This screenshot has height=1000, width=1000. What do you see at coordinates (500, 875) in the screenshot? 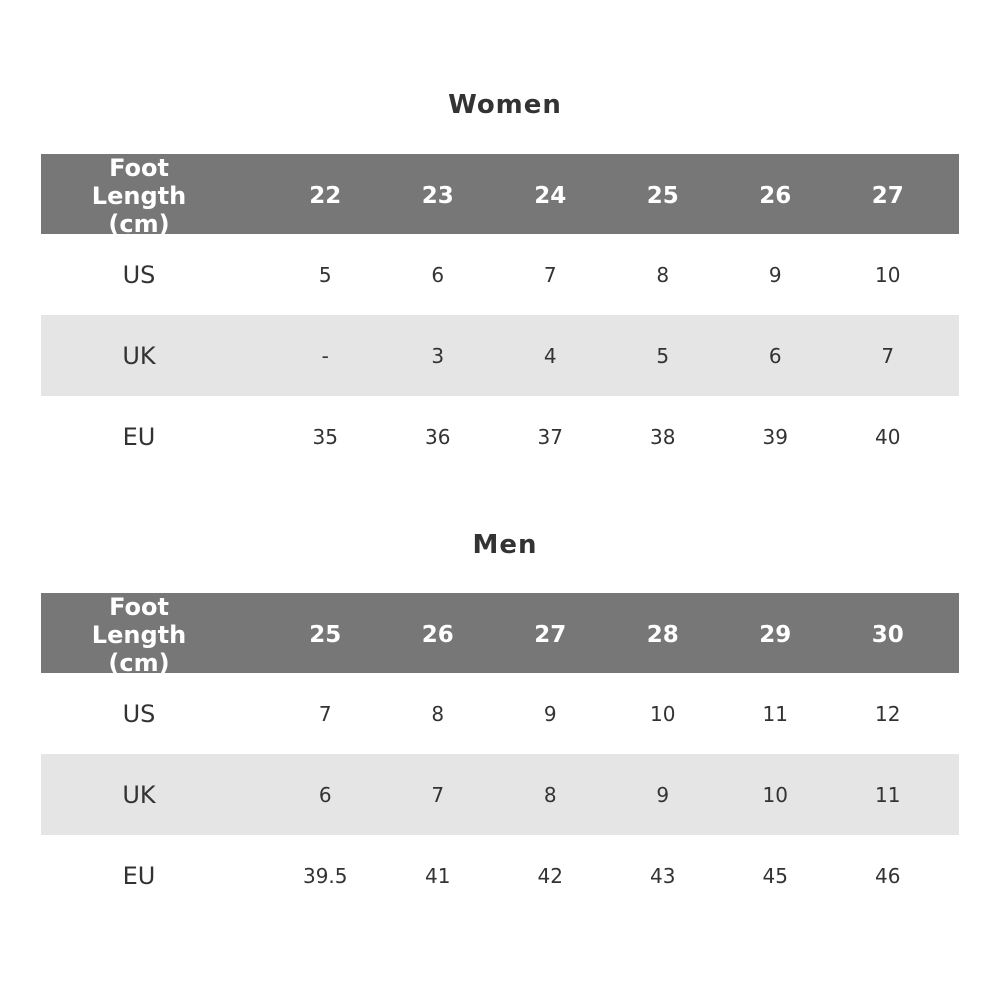
I see `table-row: EU 39.5 41 42 43 45 46` at bounding box center [500, 875].